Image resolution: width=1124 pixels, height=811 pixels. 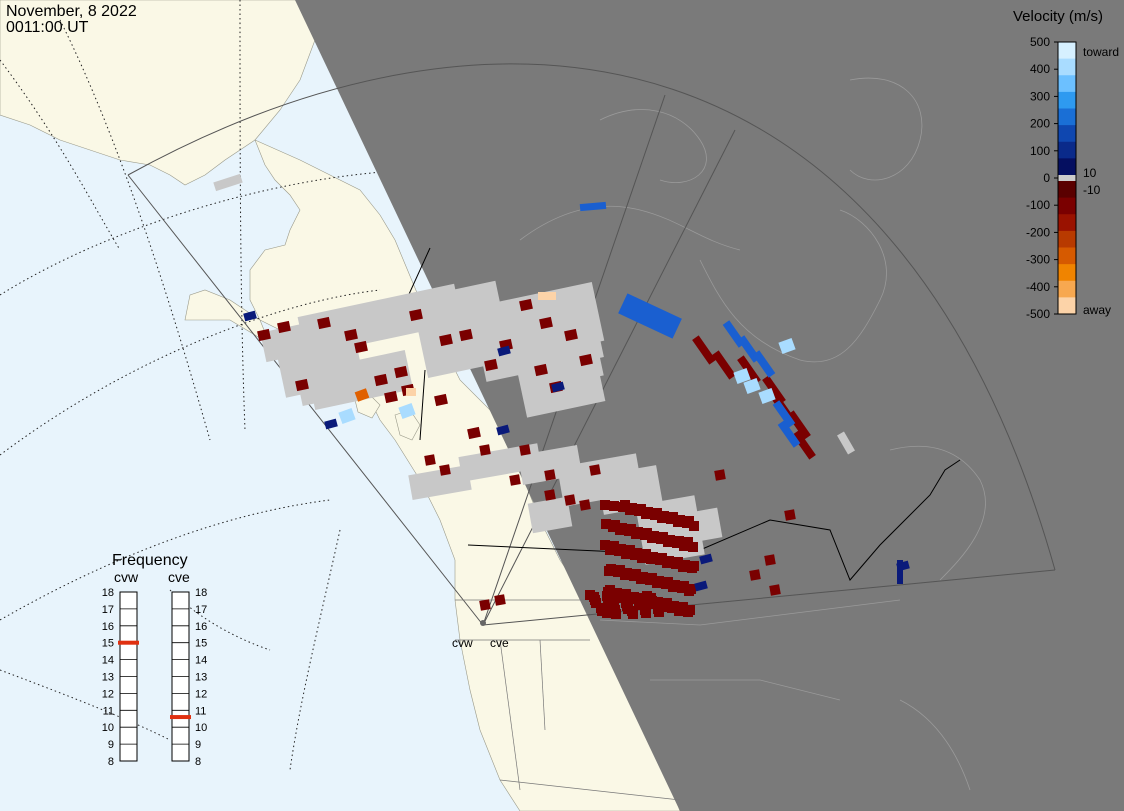 I want to click on state-lines, so click(x=568, y=700).